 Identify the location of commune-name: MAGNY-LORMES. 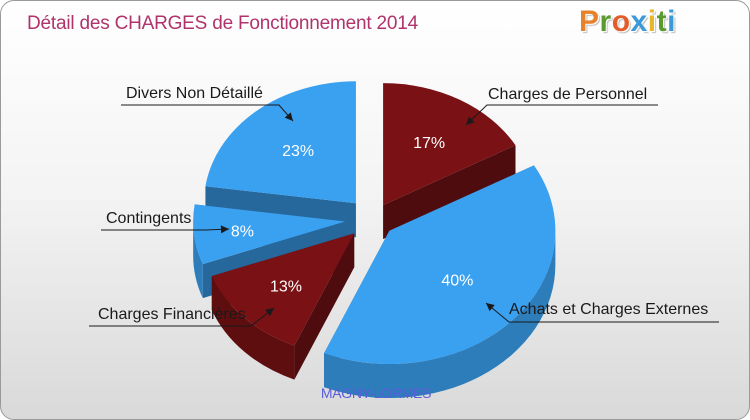
(376, 393).